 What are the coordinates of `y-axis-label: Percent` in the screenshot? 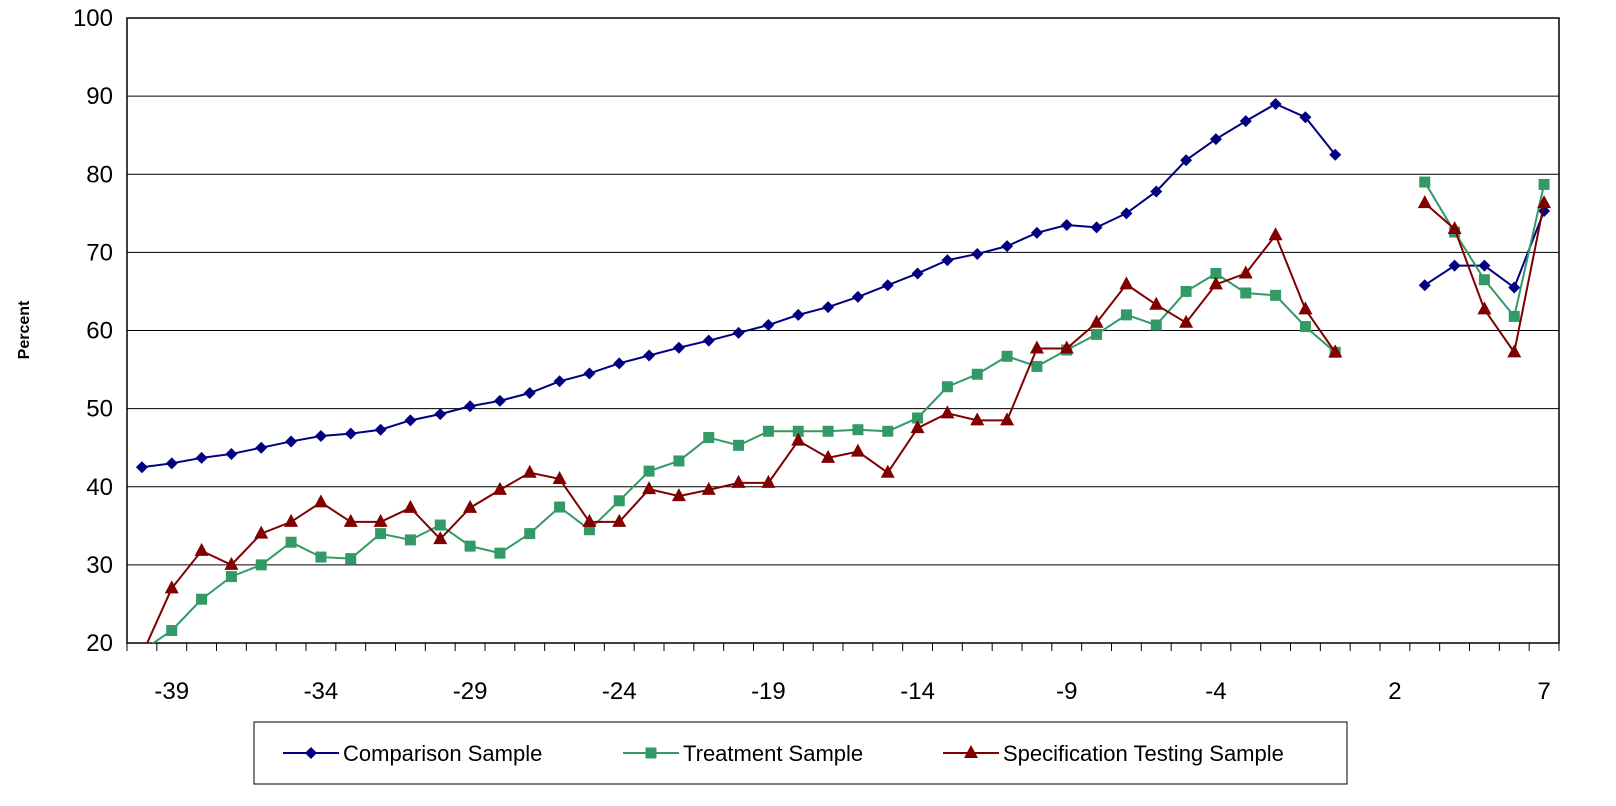 It's located at (24, 329).